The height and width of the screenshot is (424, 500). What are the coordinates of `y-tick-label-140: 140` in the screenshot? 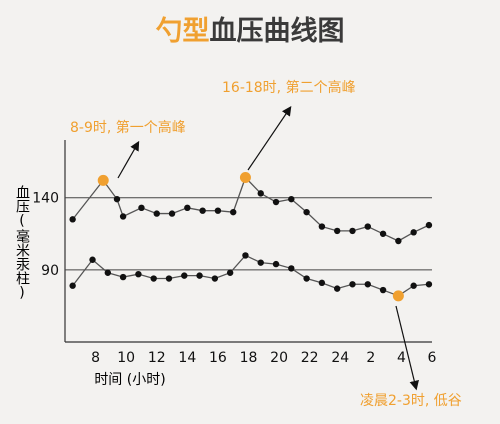 It's located at (45, 199).